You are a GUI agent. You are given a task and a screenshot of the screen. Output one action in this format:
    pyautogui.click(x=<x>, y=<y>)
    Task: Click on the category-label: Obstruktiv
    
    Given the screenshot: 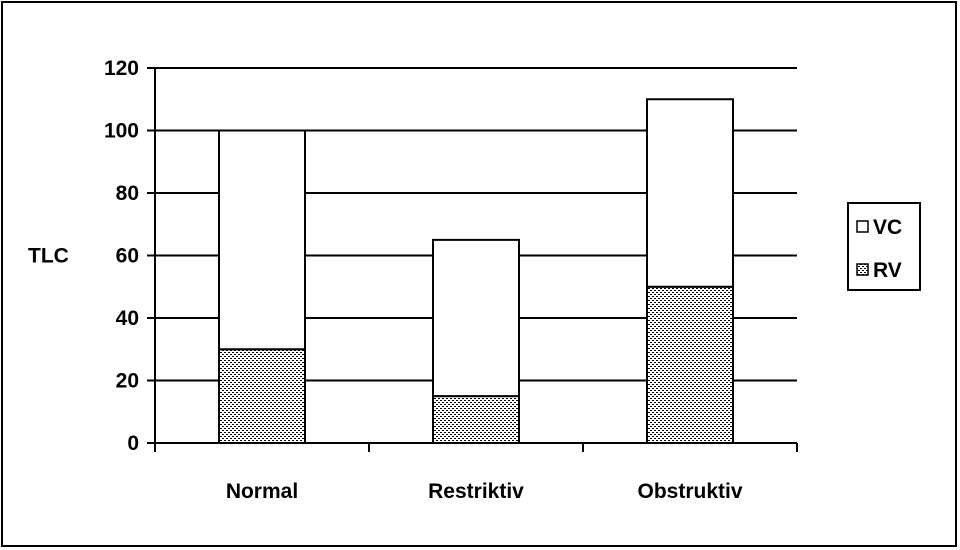 What is the action you would take?
    pyautogui.click(x=689, y=491)
    